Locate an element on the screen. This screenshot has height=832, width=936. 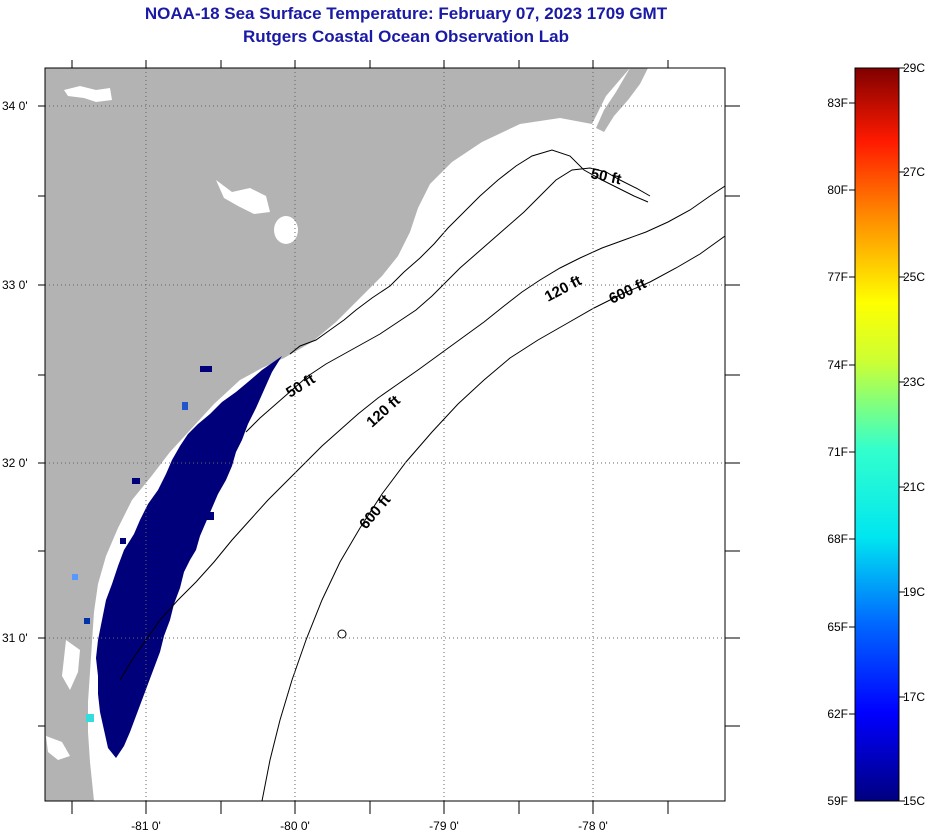
colorbar-label-f: 83F is located at coordinates (837, 103).